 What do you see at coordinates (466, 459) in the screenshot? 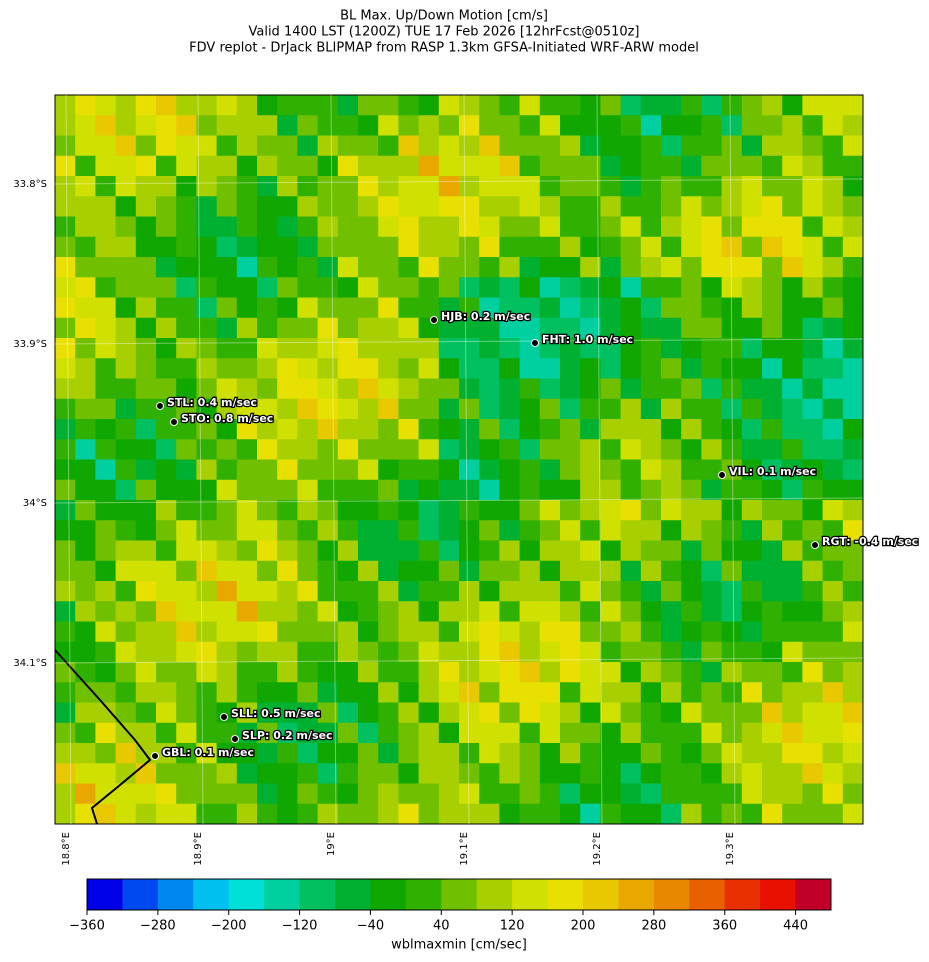
I see `graticule` at bounding box center [466, 459].